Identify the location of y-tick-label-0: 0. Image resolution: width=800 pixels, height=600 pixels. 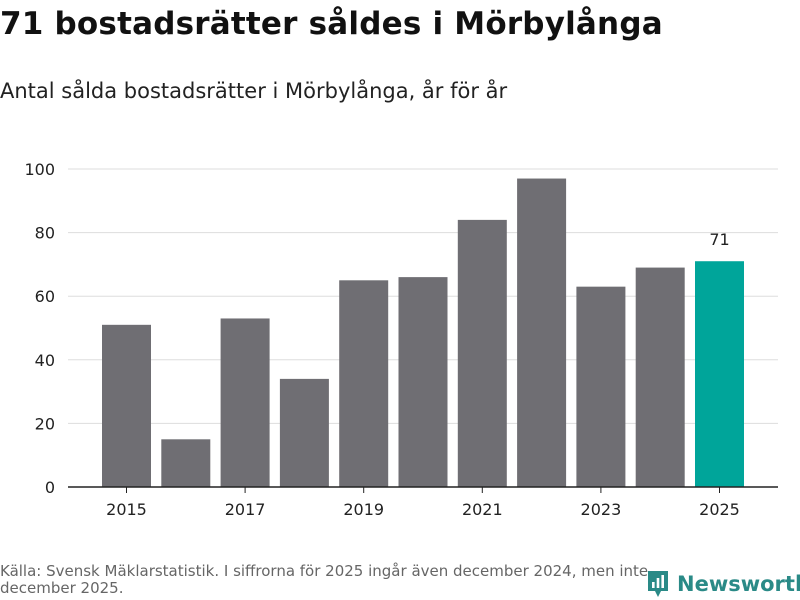
(50, 487).